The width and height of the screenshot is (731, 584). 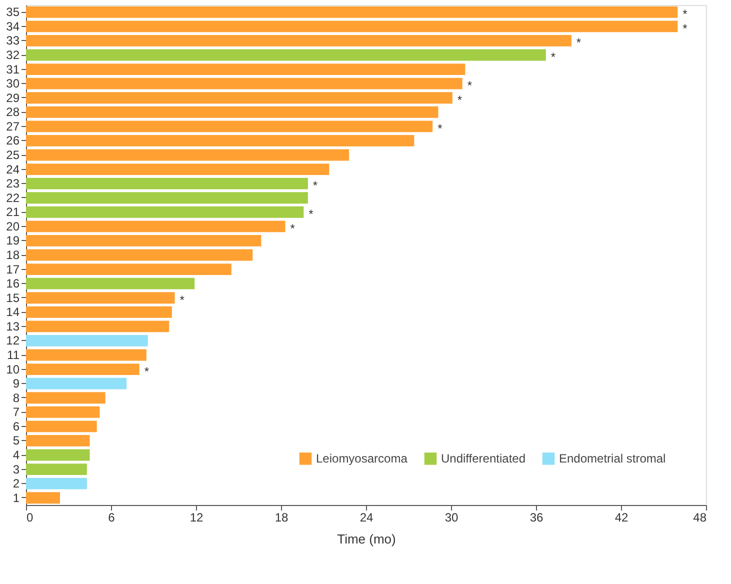 What do you see at coordinates (16, 483) in the screenshot?
I see `y-tick-label: 2` at bounding box center [16, 483].